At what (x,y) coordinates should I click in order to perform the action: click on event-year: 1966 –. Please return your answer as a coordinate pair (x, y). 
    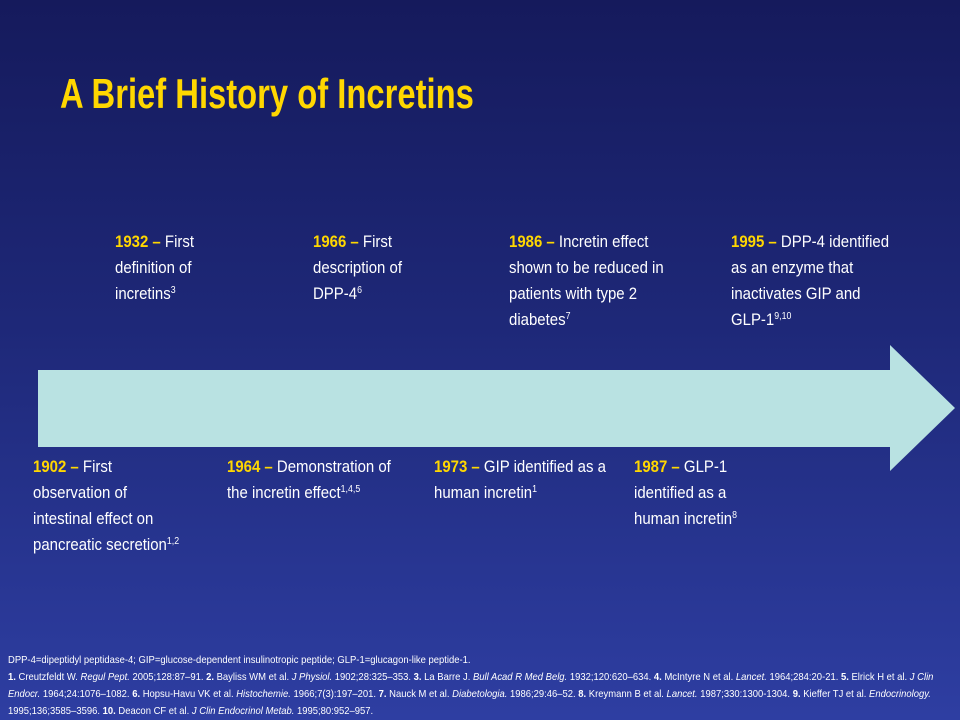
    Looking at the image, I should click on (336, 241).